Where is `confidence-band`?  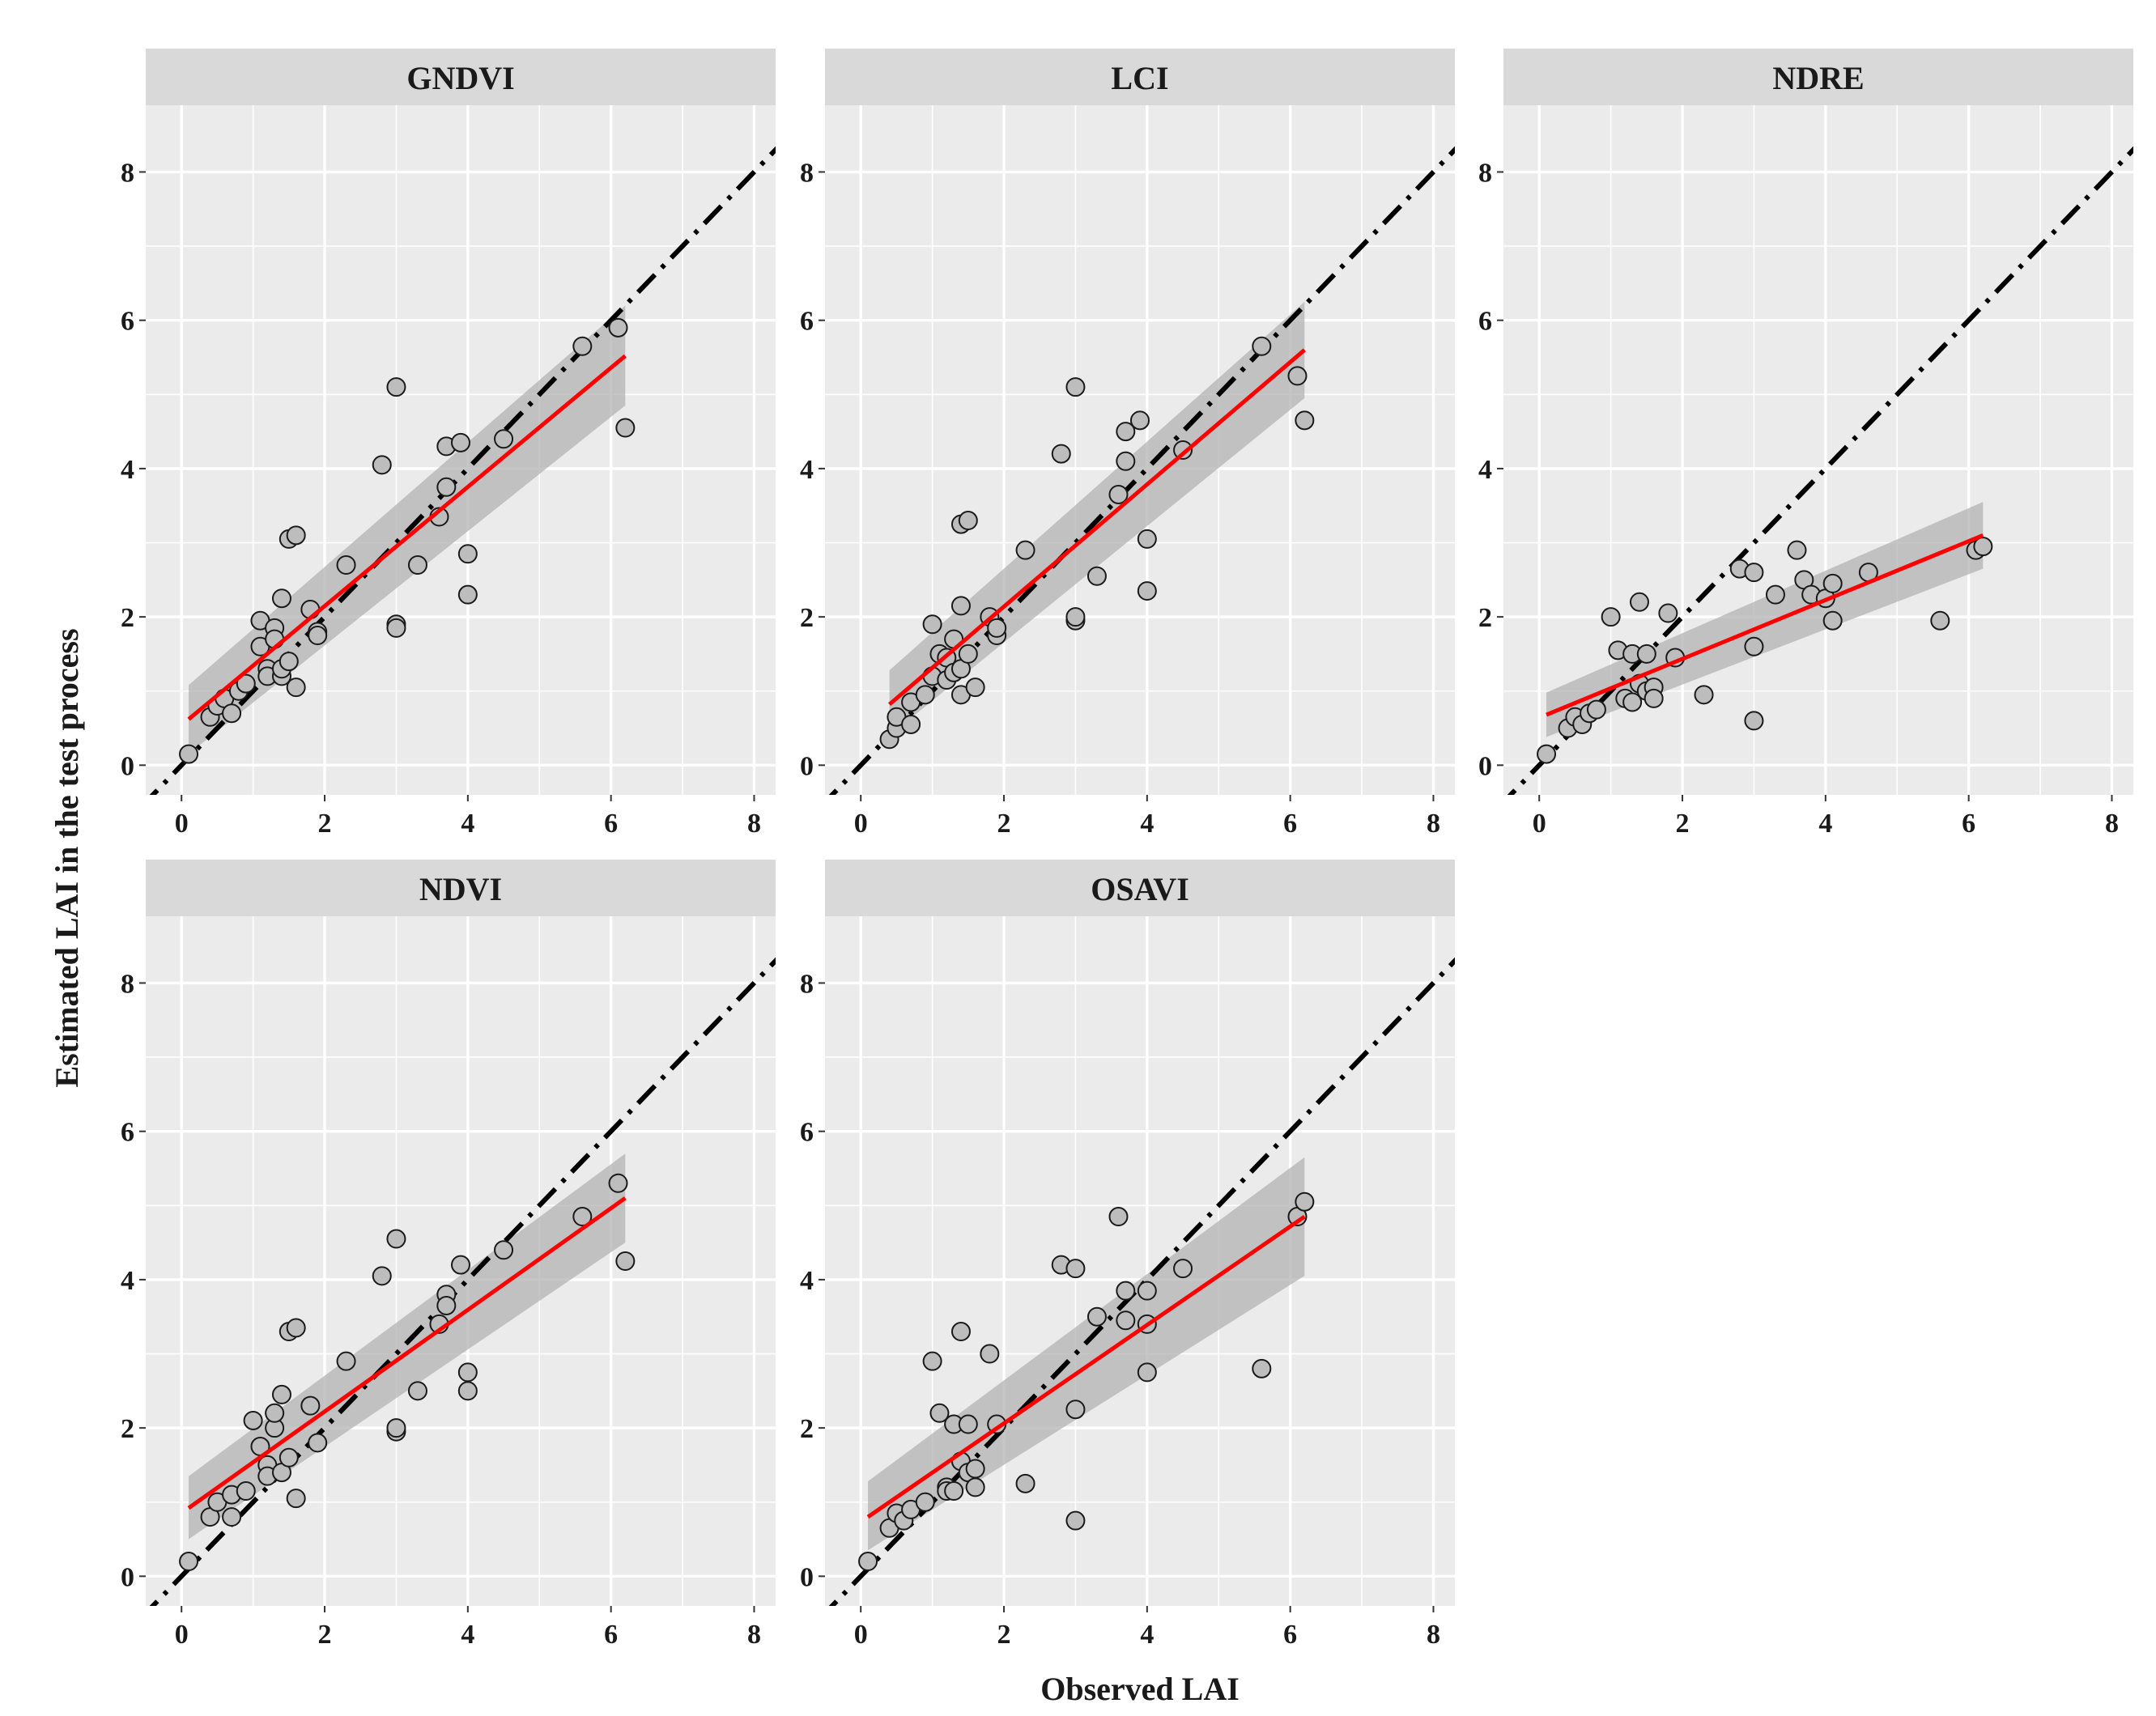
confidence-band is located at coordinates (407, 1346).